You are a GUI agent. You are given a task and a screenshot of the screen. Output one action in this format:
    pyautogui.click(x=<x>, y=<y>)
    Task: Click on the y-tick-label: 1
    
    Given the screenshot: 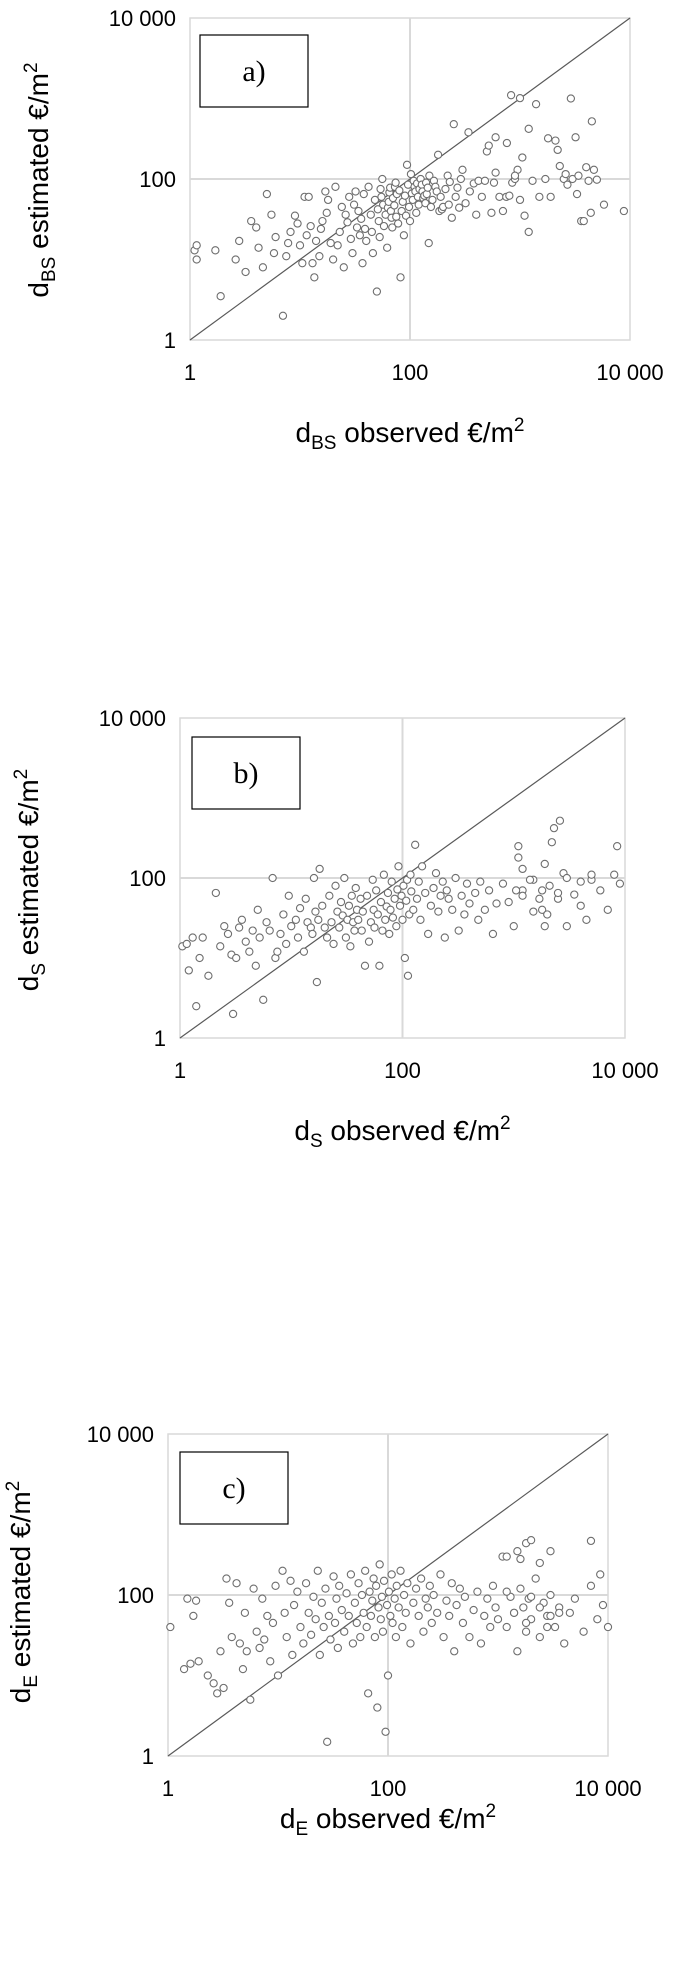 What is the action you would take?
    pyautogui.click(x=160, y=1038)
    